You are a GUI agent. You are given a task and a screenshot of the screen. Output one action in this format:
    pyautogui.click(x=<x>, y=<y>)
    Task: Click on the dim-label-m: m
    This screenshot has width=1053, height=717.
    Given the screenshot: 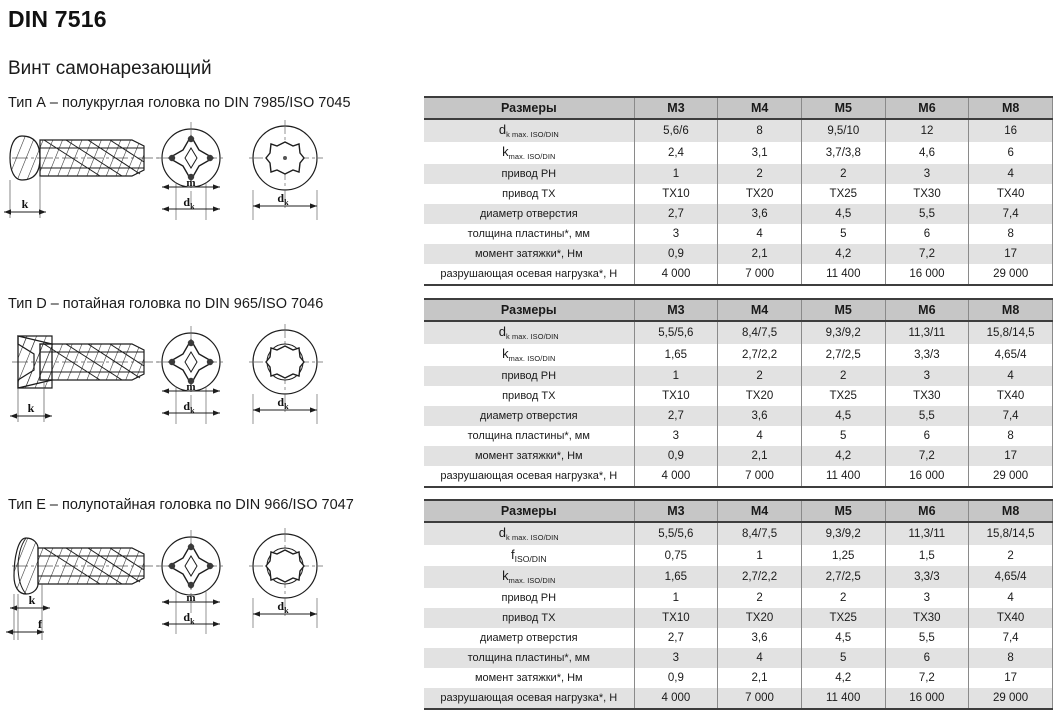 What is the action you would take?
    pyautogui.click(x=190, y=183)
    